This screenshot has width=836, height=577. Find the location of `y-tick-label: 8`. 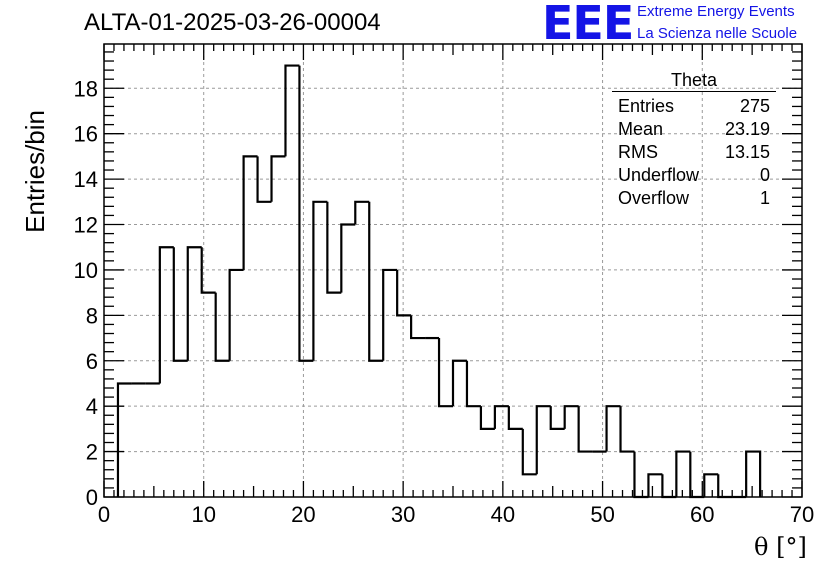

y-tick-label: 8 is located at coordinates (92, 315).